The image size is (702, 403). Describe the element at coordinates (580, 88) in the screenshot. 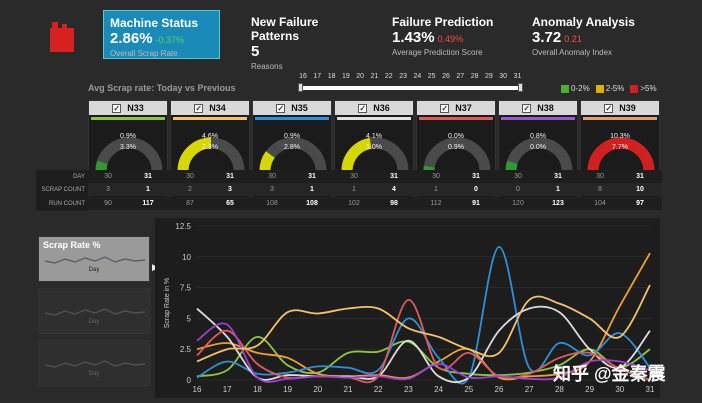

I see `legend-label: 0-2%` at that location.